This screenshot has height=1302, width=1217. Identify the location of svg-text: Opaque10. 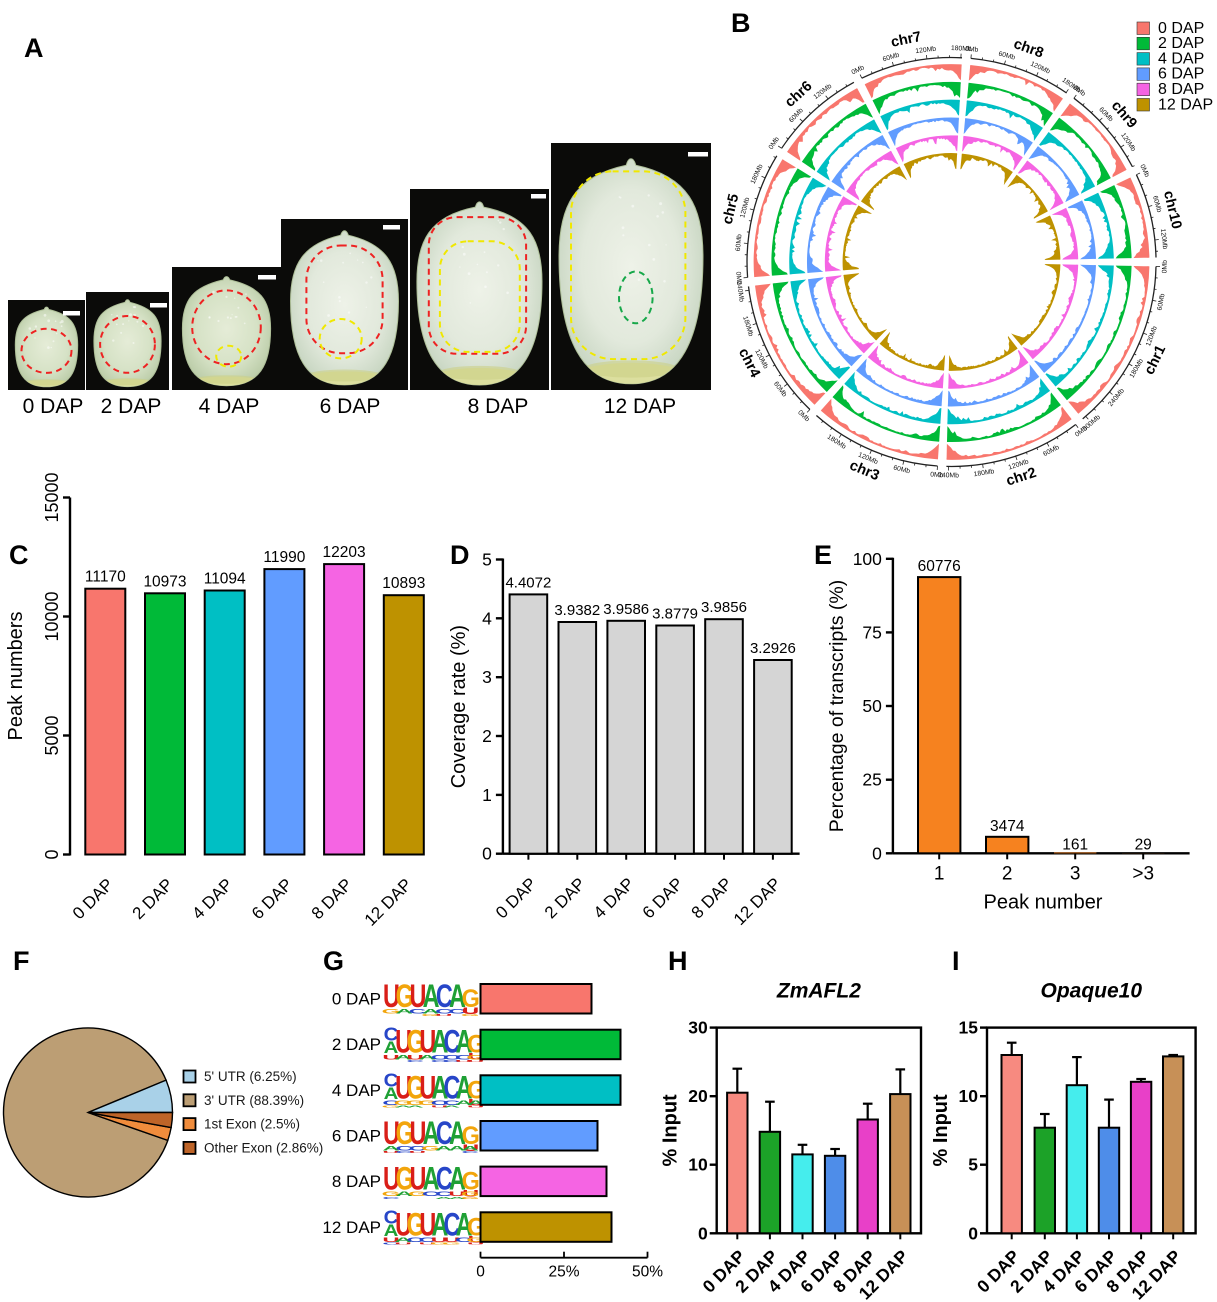
(1092, 991).